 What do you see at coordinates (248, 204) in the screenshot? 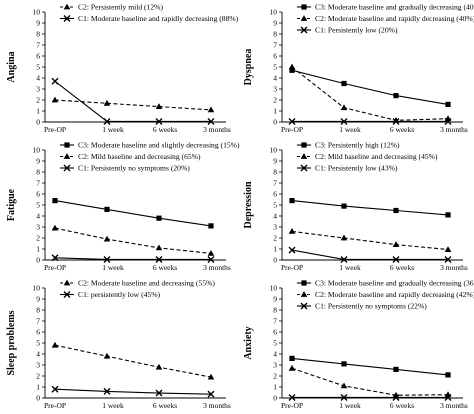
I see `y-axis-label: Depression` at bounding box center [248, 204].